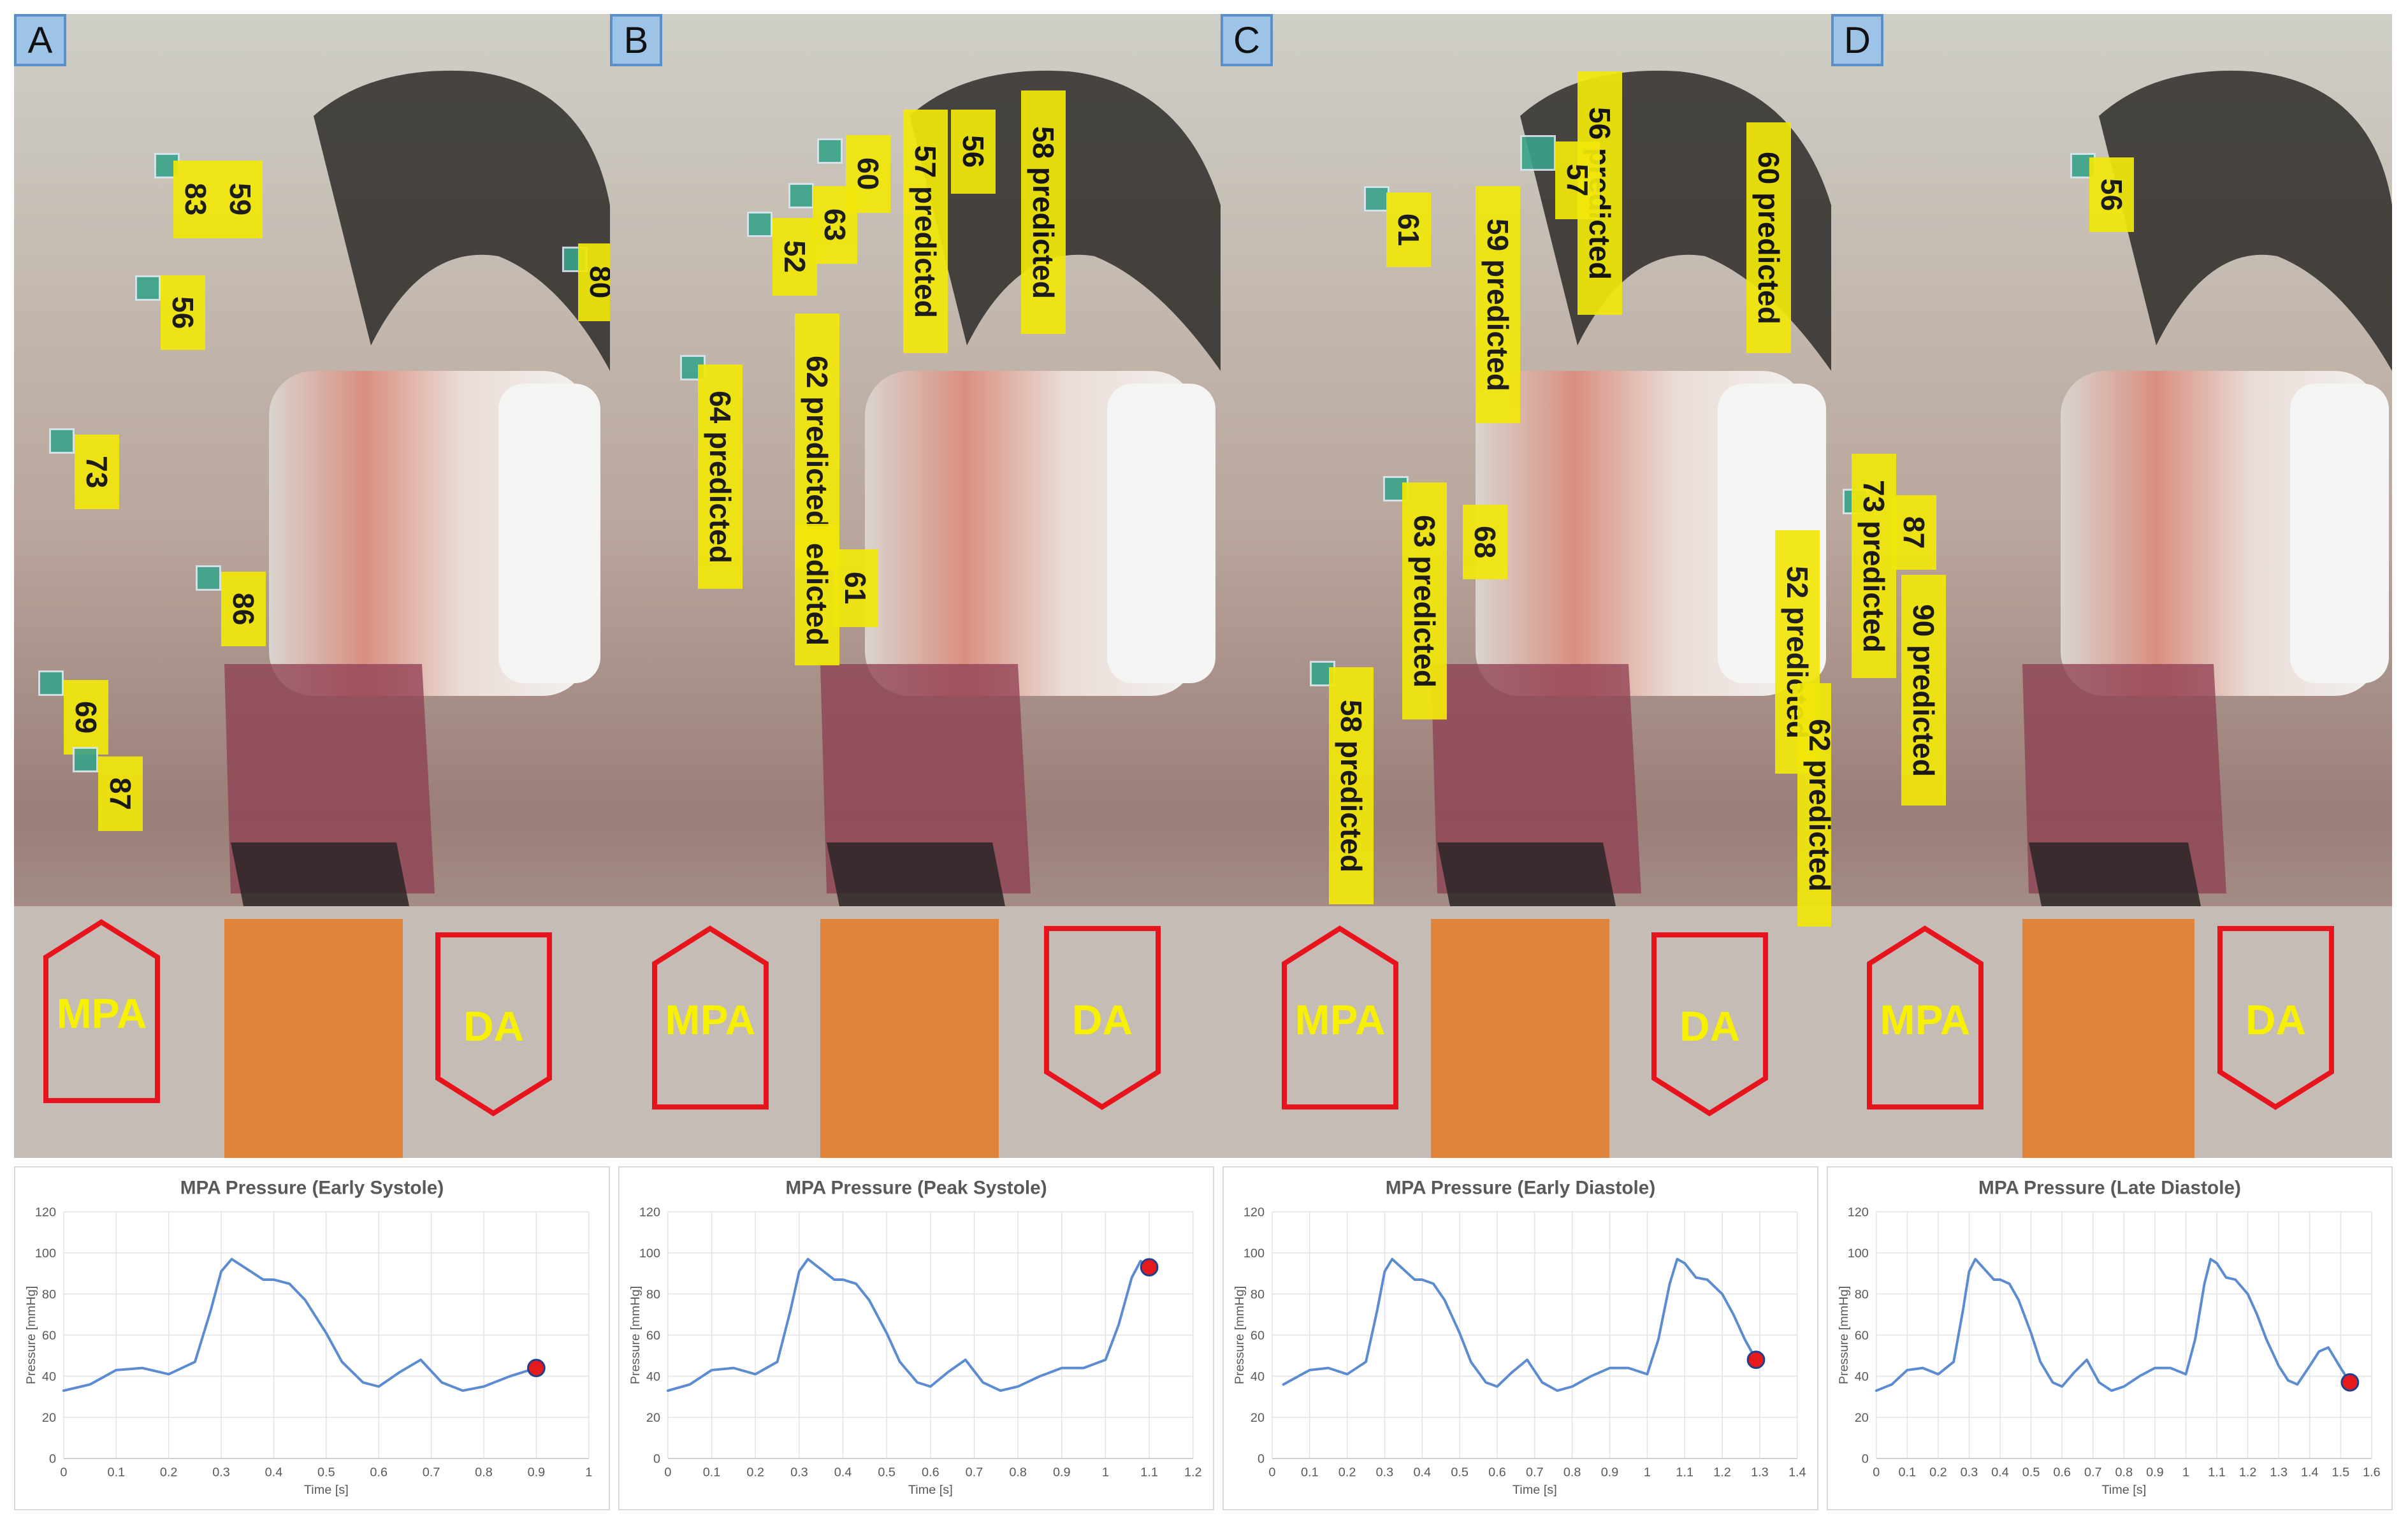  Describe the element at coordinates (1924, 690) in the screenshot. I see `velocity-label: 90 predicted` at that location.